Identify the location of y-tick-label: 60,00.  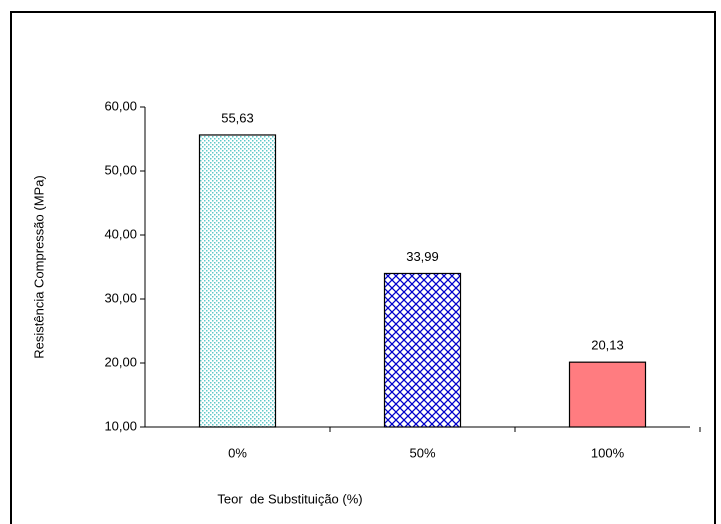
(120, 105).